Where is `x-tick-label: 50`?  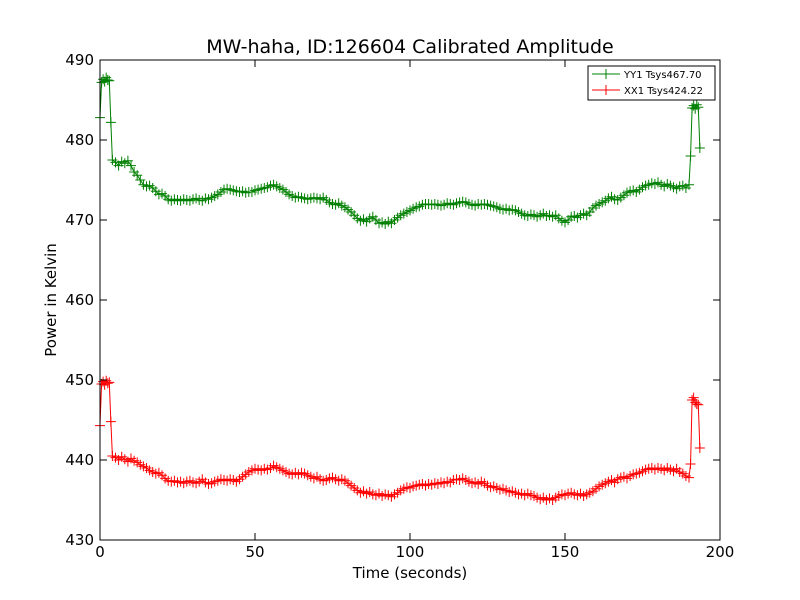 x-tick-label: 50 is located at coordinates (254, 552).